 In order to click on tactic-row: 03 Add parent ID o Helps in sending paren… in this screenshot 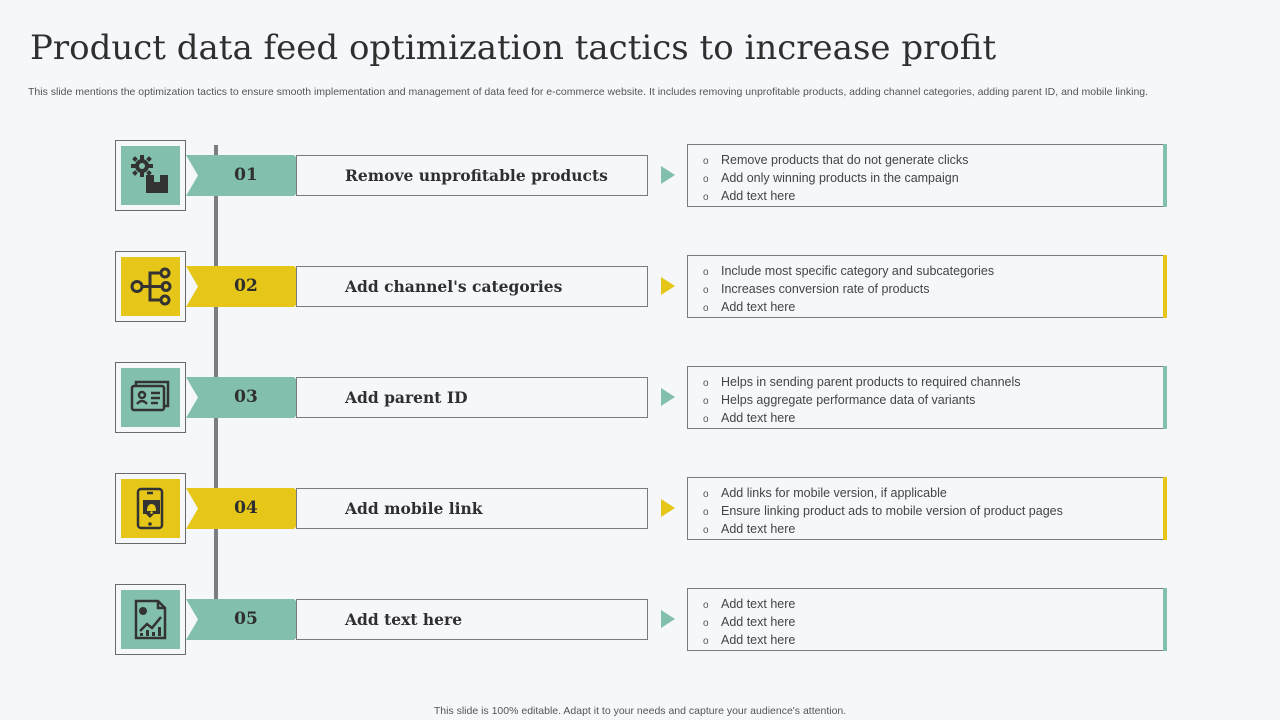, I will do `click(640, 407)`.